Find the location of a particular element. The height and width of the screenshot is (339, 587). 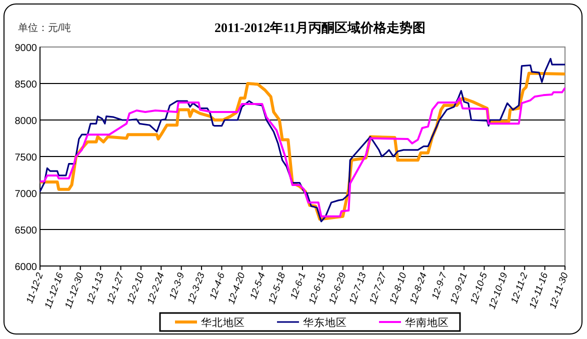

x-tick-label: 12-3-9 is located at coordinates (177, 285).